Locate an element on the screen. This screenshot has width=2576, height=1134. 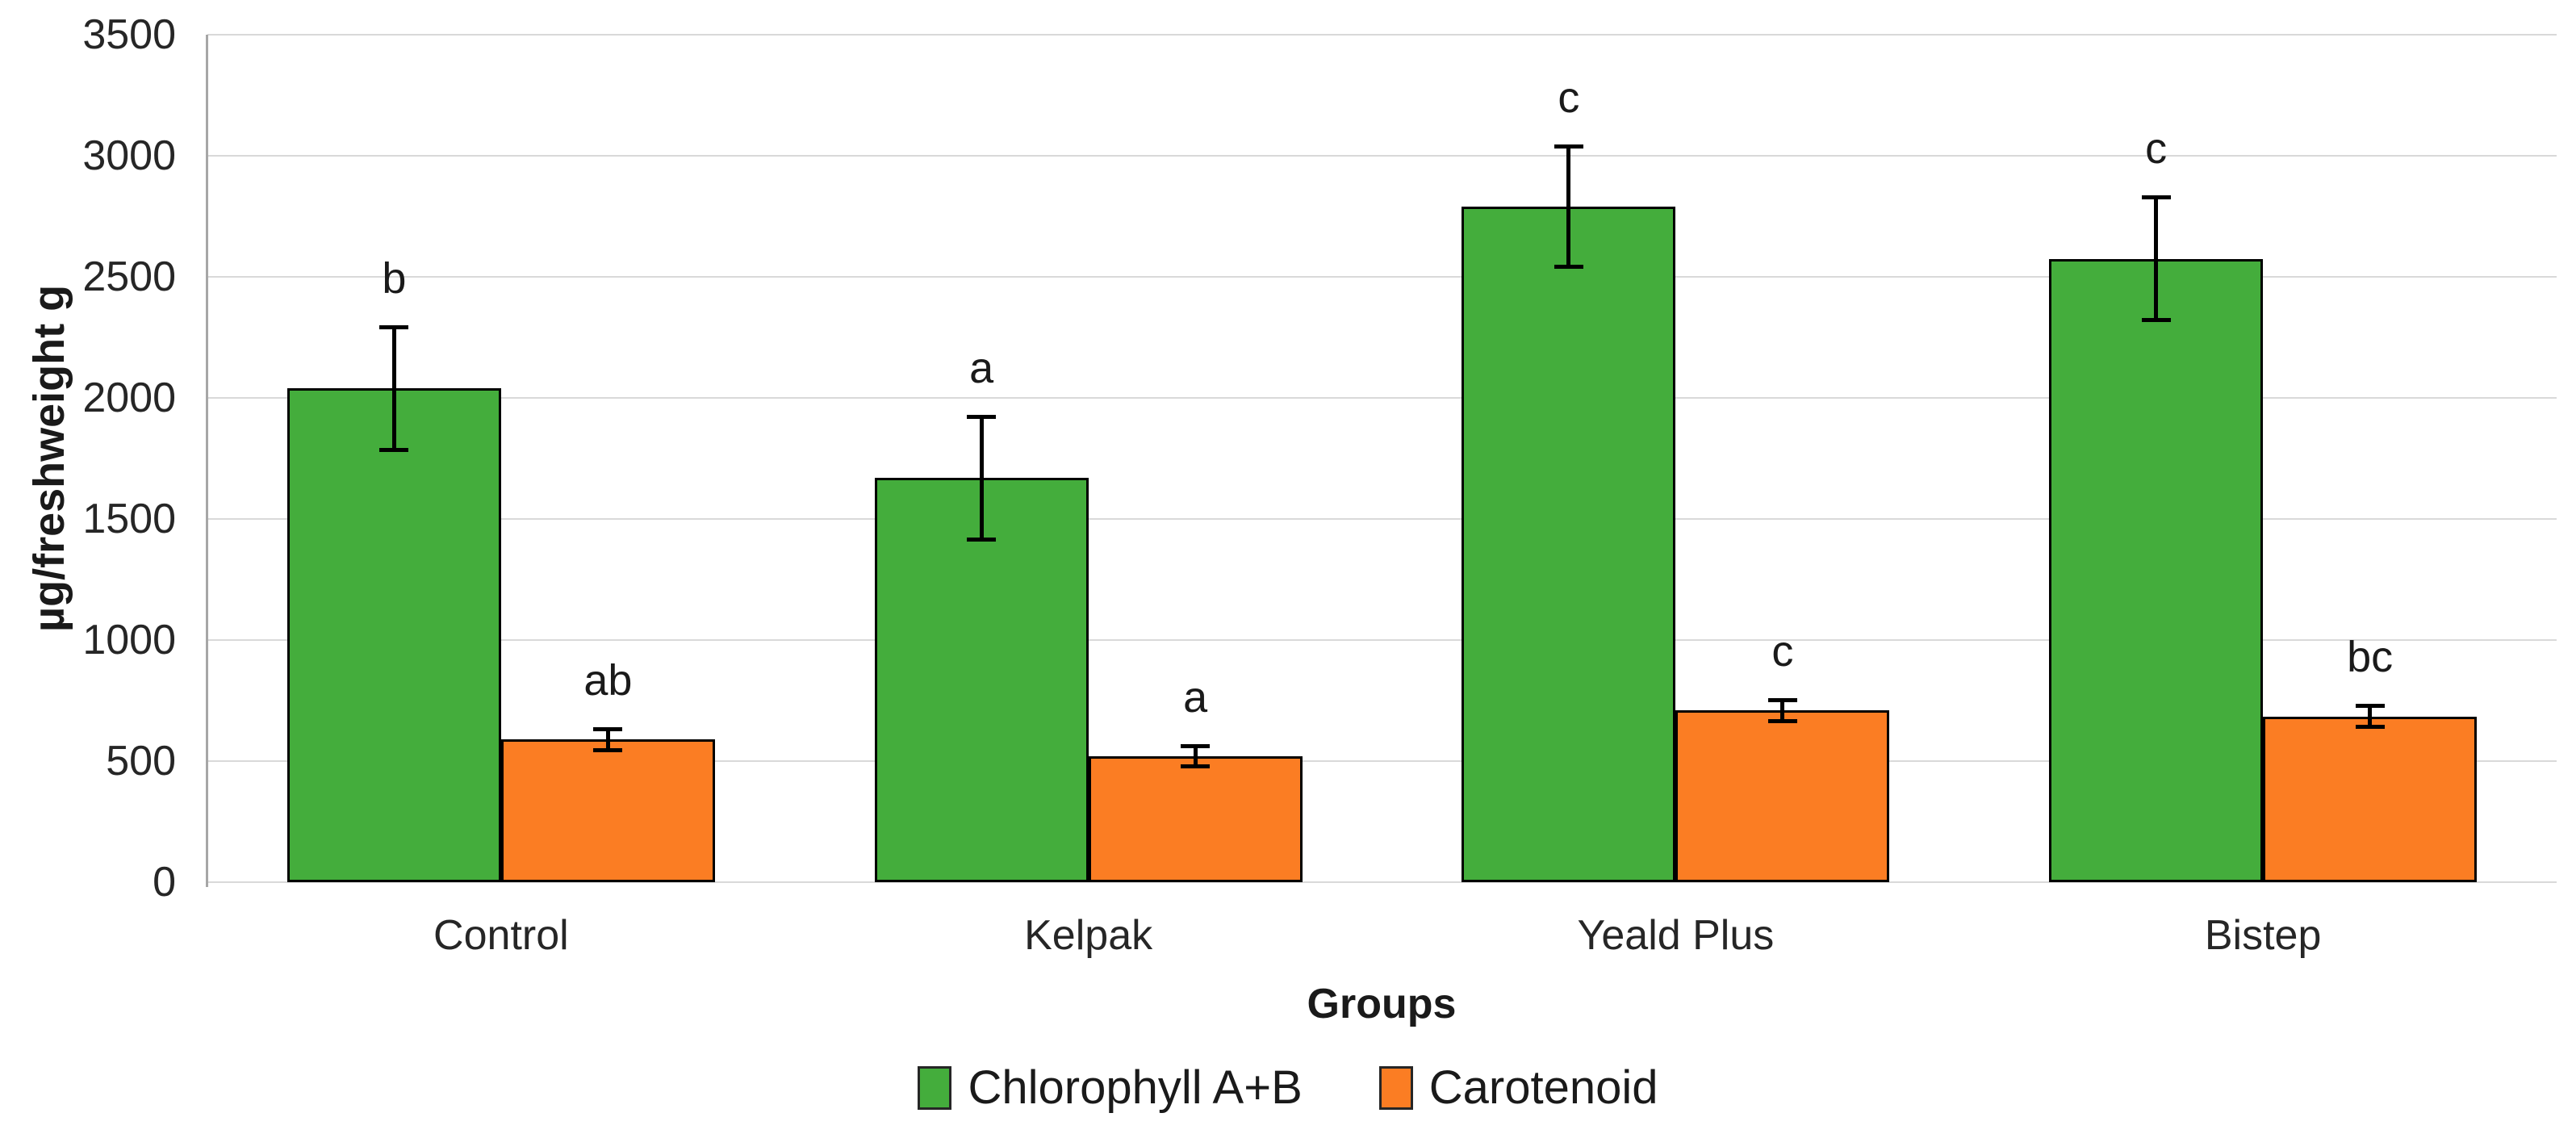
legend-color-swatch-chlorophyll-a-b is located at coordinates (935, 1088).